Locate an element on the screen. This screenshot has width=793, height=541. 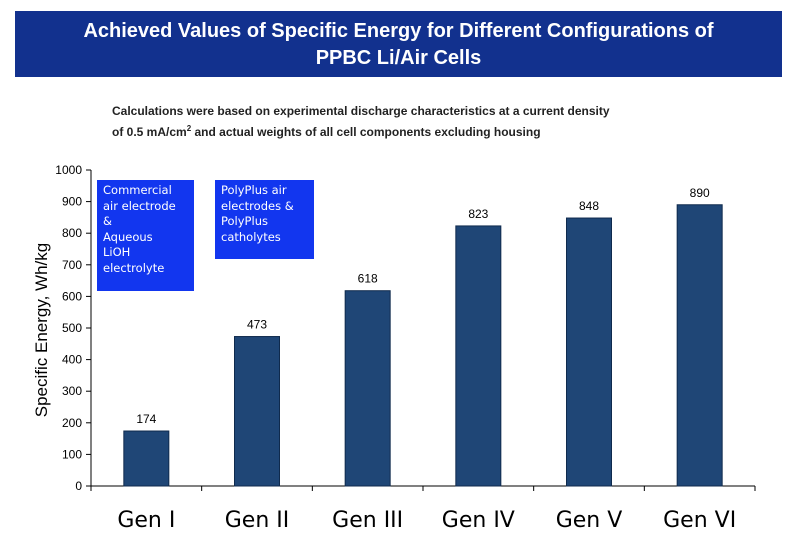
category-label: Gen III is located at coordinates (367, 520).